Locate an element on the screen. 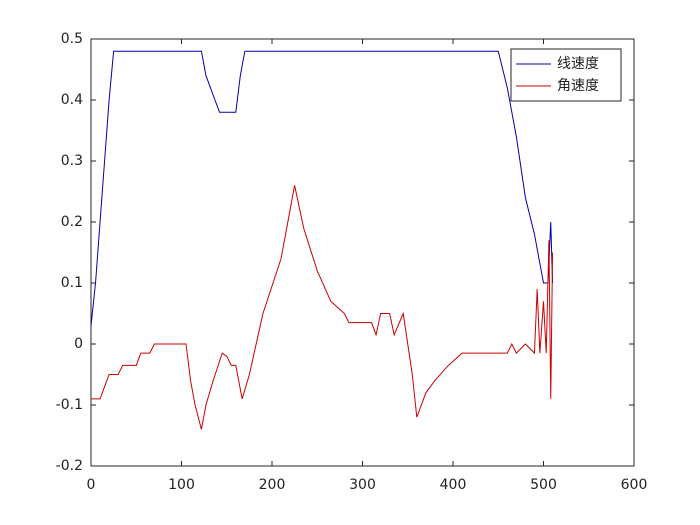  x-tick-label: 200 is located at coordinates (272, 485).